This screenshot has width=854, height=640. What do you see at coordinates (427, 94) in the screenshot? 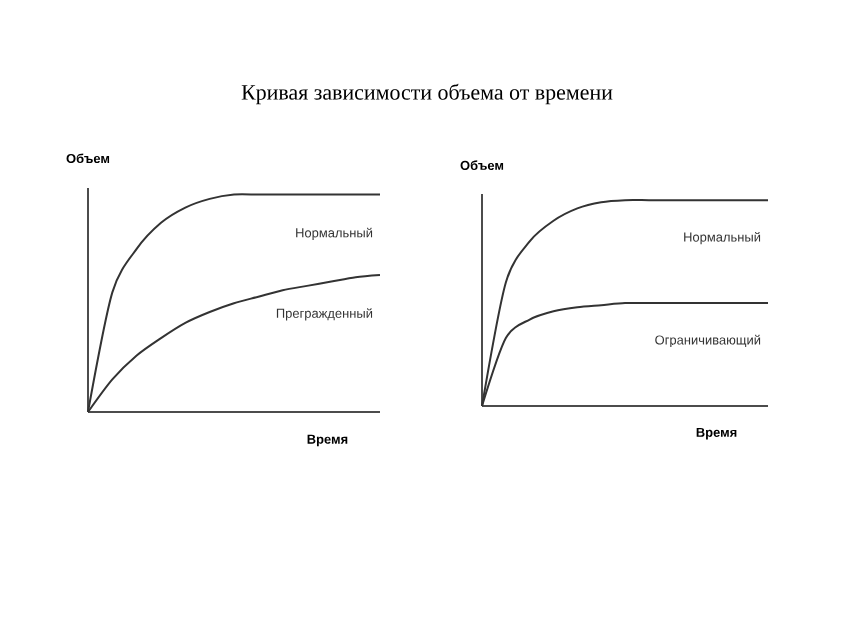
I see `text: Кривая зависимости объема от времени` at bounding box center [427, 94].